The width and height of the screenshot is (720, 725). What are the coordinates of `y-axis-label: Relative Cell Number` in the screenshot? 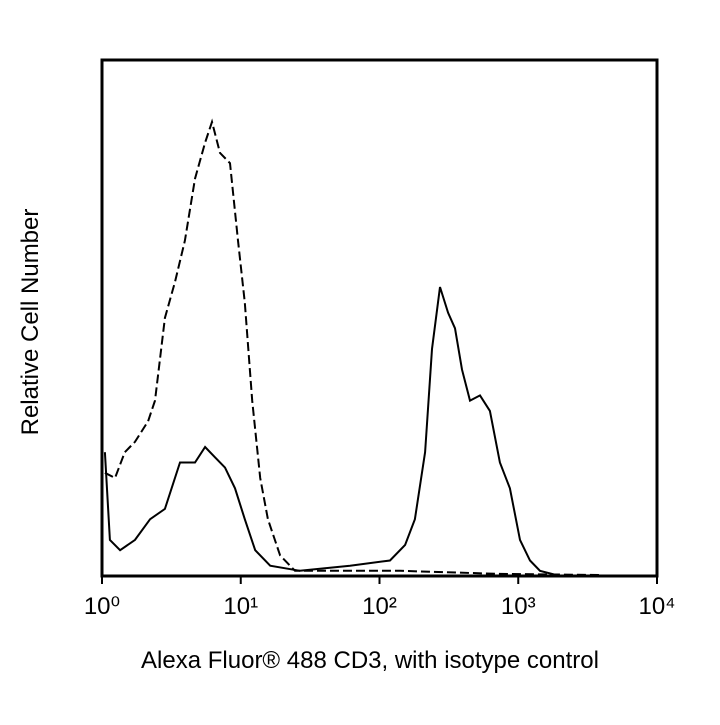 It's located at (30, 322).